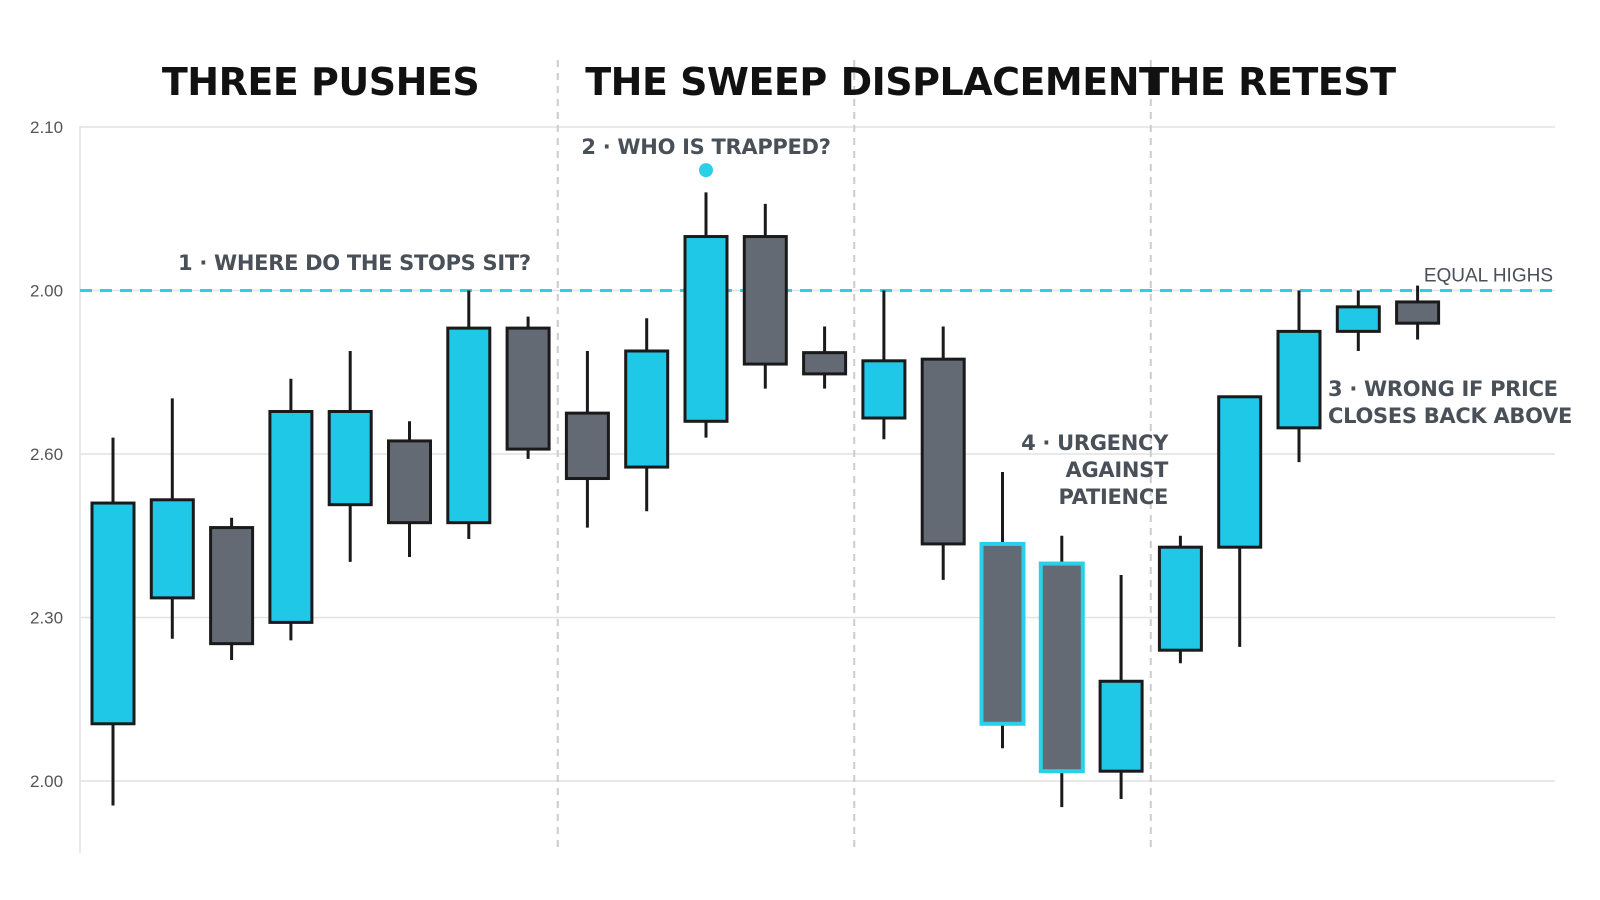 The image size is (1600, 900). I want to click on annotation-line: CLOSES BACK ABOVE, so click(1450, 416).